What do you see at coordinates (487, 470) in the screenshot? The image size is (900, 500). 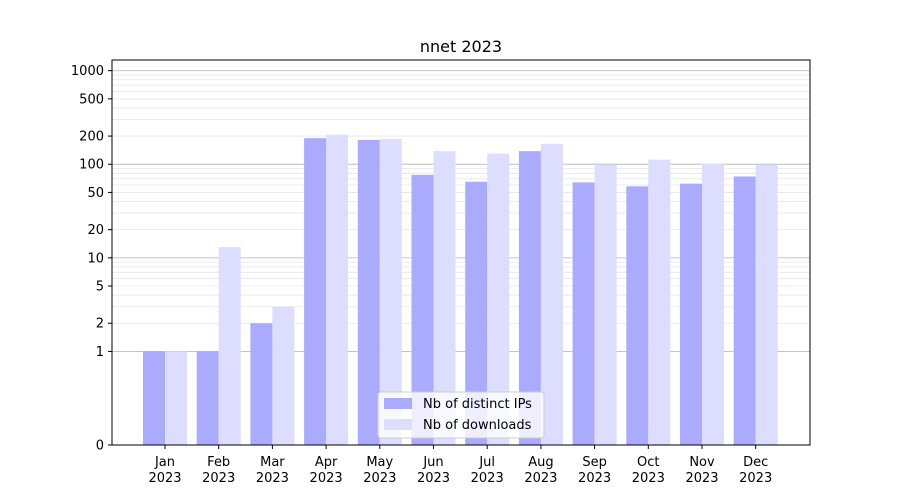 I see `x-tick-label: Jul 2023` at bounding box center [487, 470].